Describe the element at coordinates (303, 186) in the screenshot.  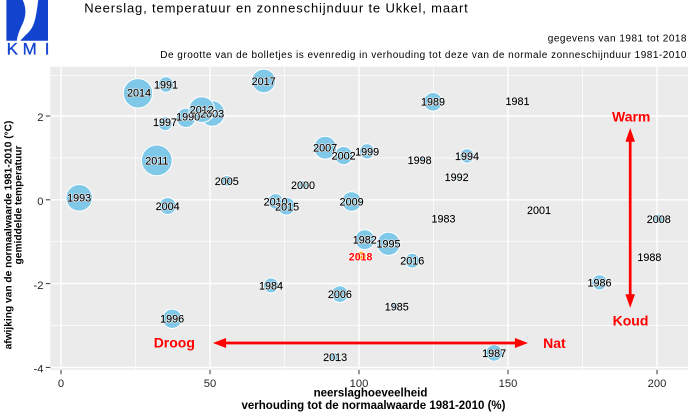
I see `svg-text: 2000` at that location.